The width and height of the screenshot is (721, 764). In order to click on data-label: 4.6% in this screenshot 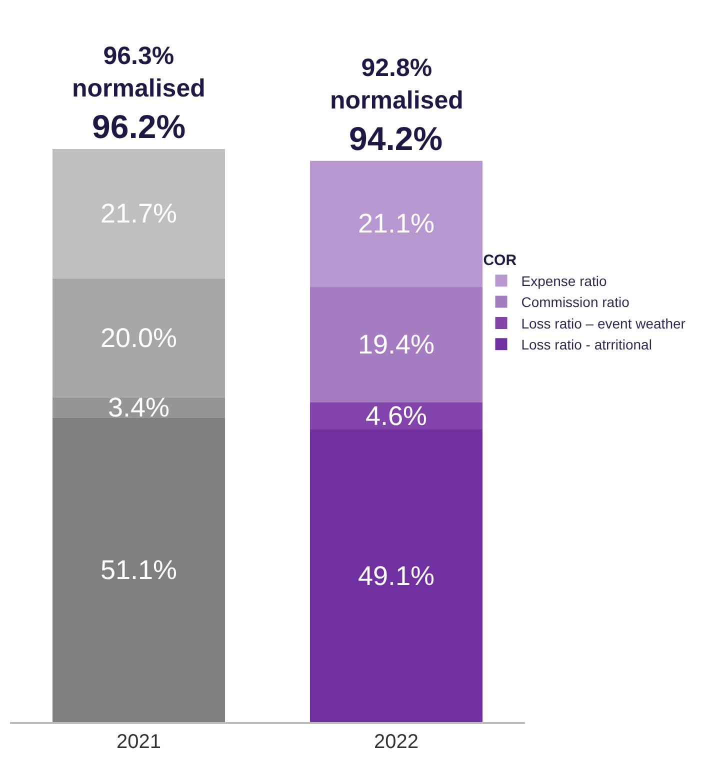, I will do `click(396, 415)`.